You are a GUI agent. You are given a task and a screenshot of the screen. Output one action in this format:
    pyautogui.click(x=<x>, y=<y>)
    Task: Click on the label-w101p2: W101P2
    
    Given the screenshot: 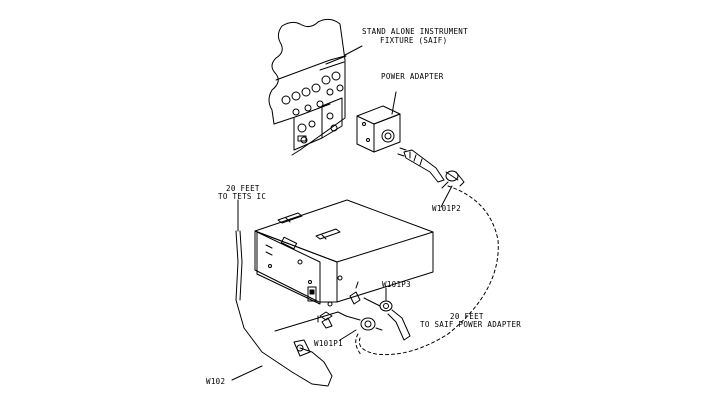 What is the action you would take?
    pyautogui.click(x=446, y=208)
    